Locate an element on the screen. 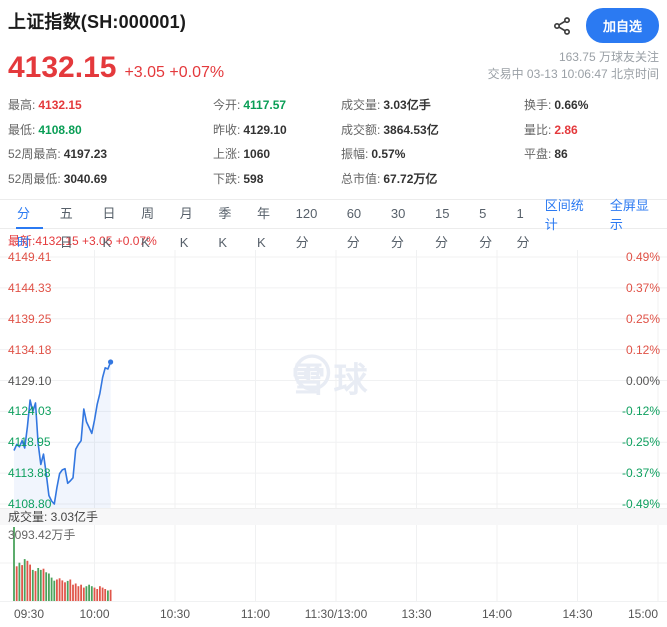  tab-五日: 五日 is located at coordinates (66, 228).